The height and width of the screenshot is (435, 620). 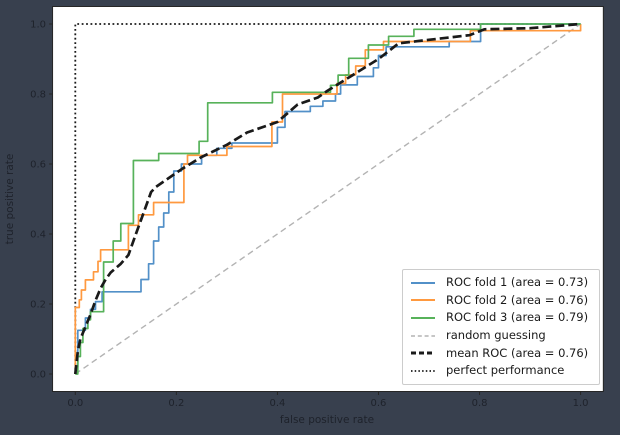 What do you see at coordinates (10, 199) in the screenshot?
I see `y-axis-label: true positive rate` at bounding box center [10, 199].